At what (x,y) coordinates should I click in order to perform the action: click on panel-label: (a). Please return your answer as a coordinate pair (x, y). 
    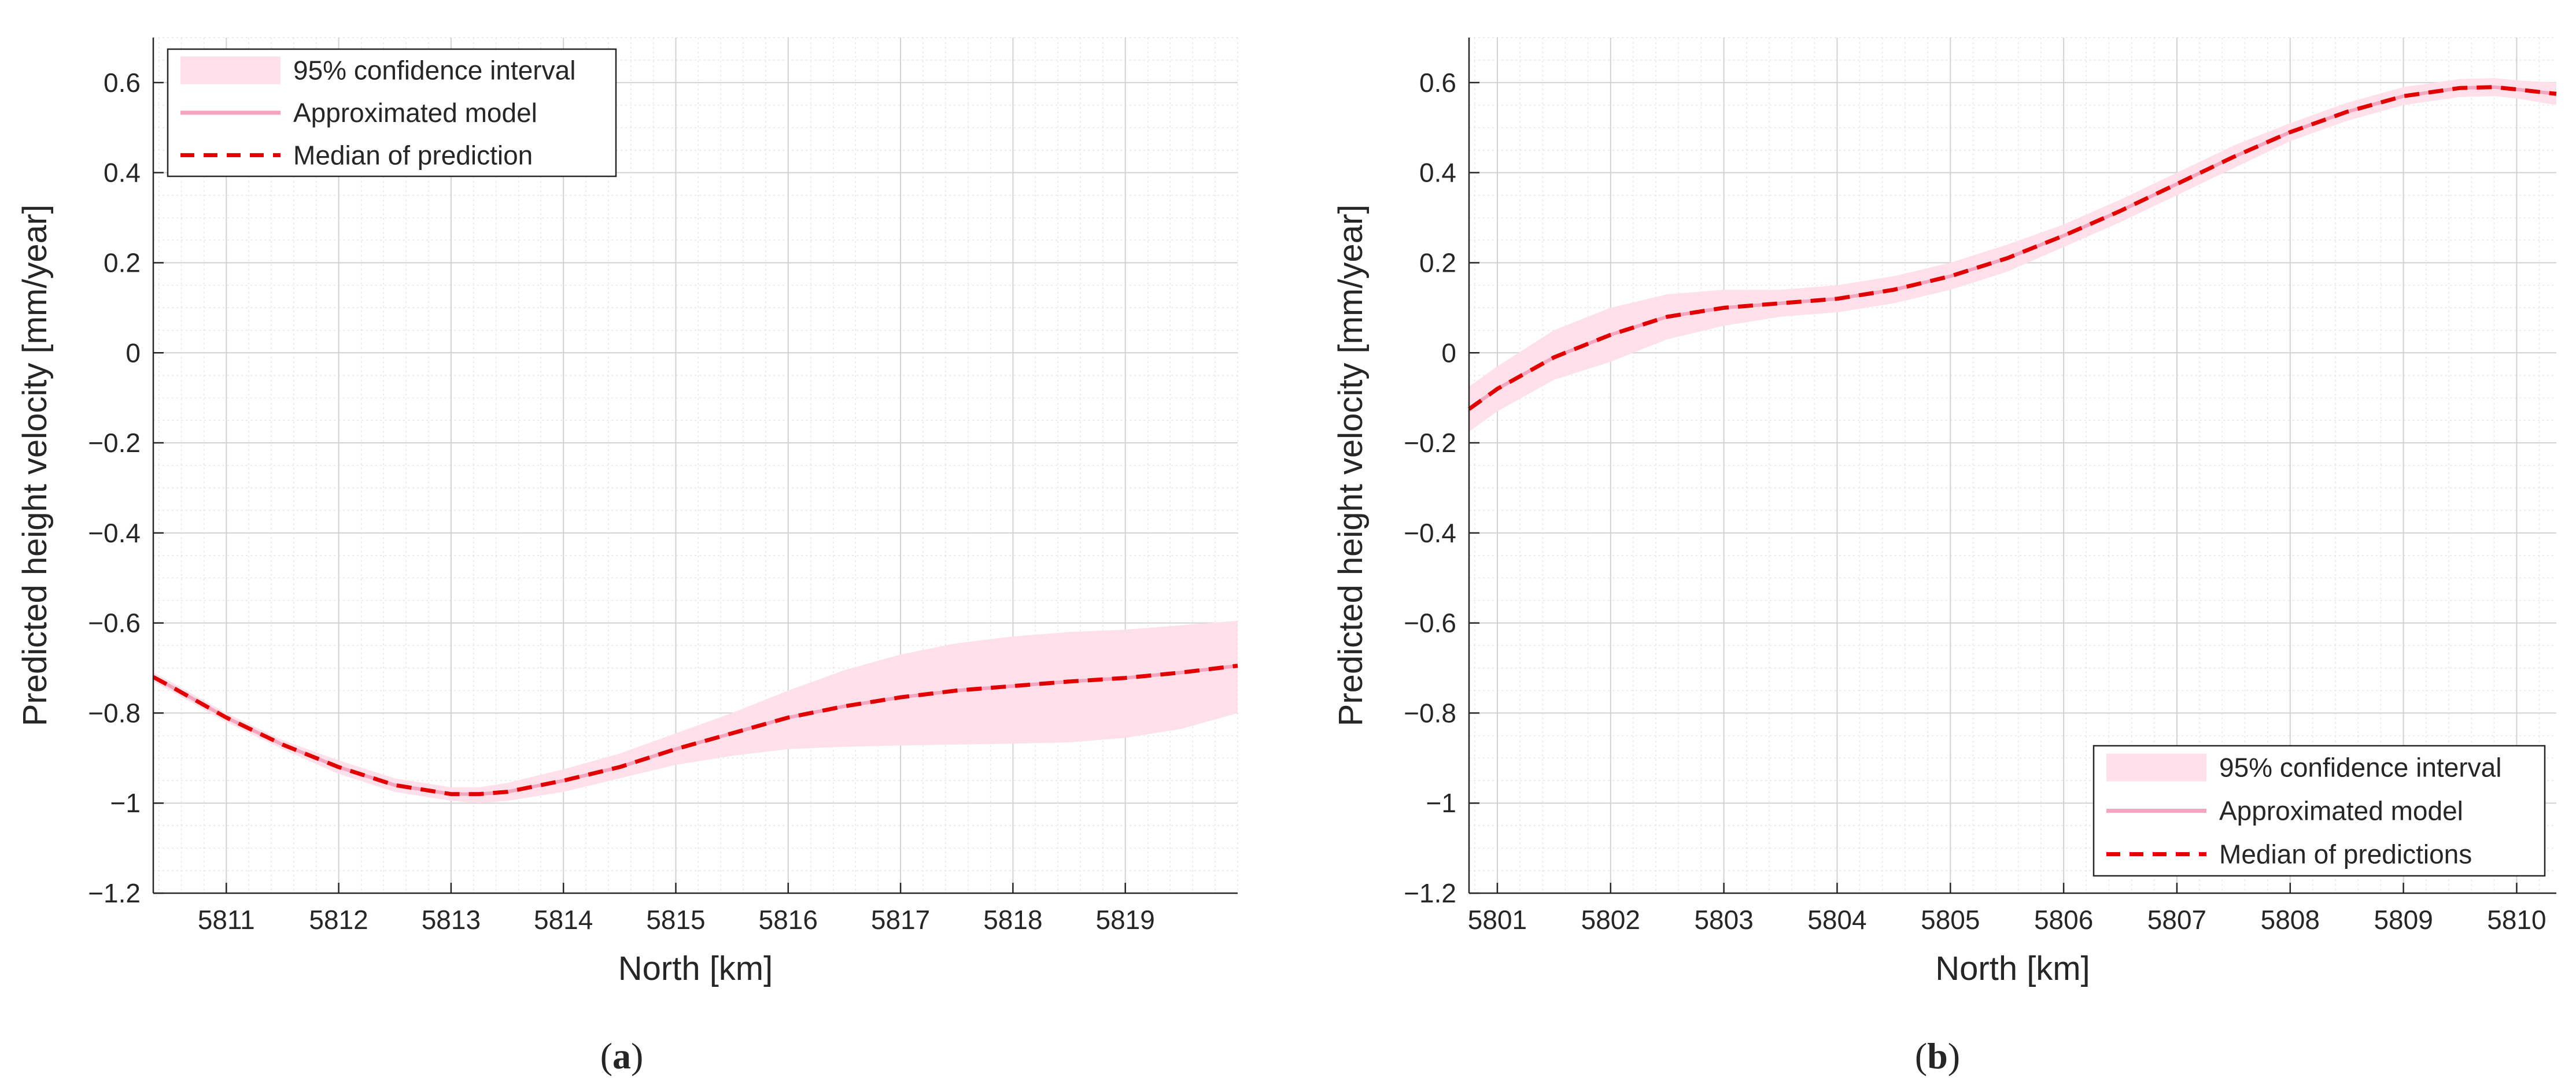
    Looking at the image, I should click on (622, 1055).